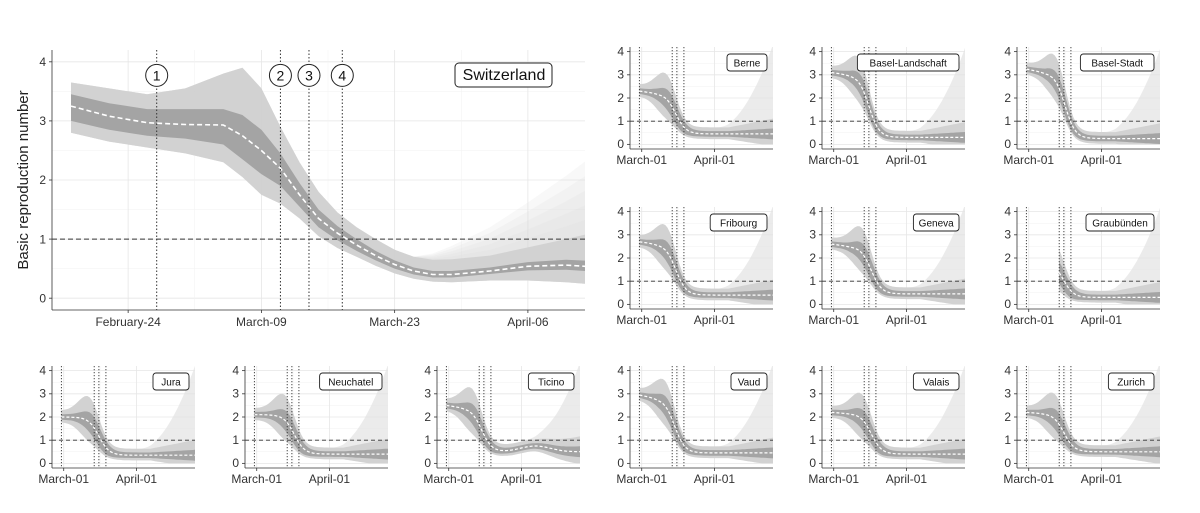 The height and width of the screenshot is (513, 1200). What do you see at coordinates (42, 440) in the screenshot?
I see `jura-y-tick-label: 1` at bounding box center [42, 440].